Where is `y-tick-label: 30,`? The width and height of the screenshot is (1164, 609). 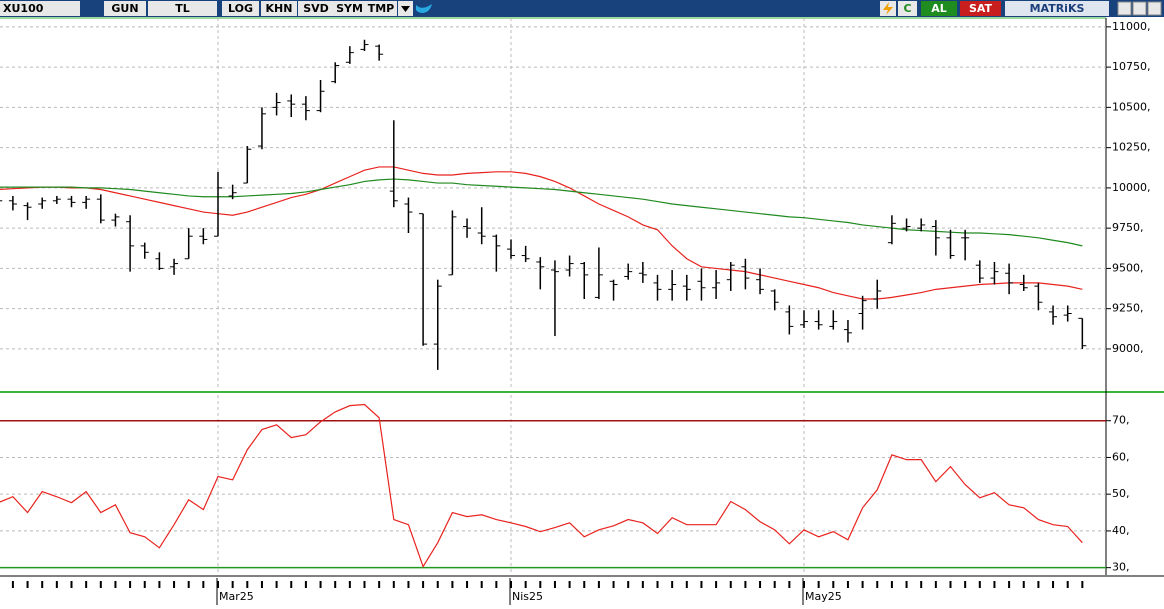
y-tick-label: 30, is located at coordinates (1121, 567).